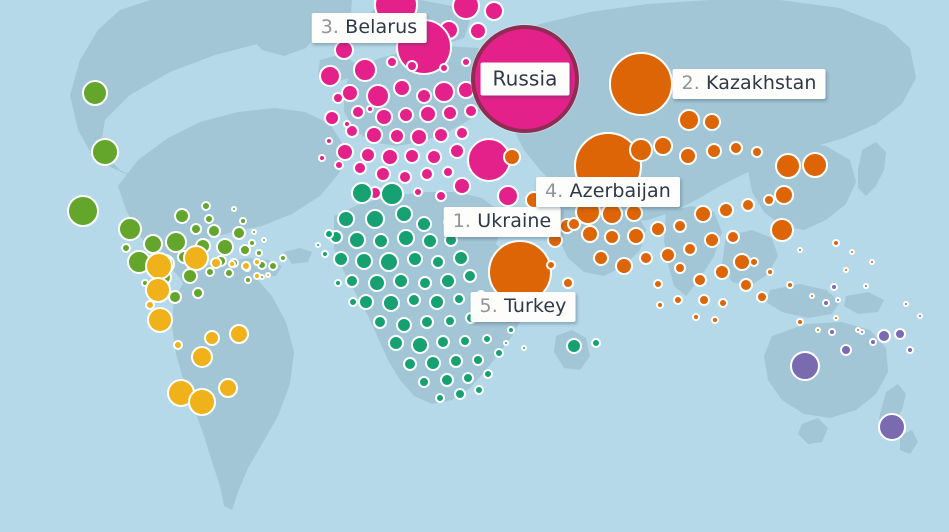 Image resolution: width=949 pixels, height=532 pixels. What do you see at coordinates (608, 192) in the screenshot?
I see `map-label-azerbaijan: 4. Azerbaijan` at bounding box center [608, 192].